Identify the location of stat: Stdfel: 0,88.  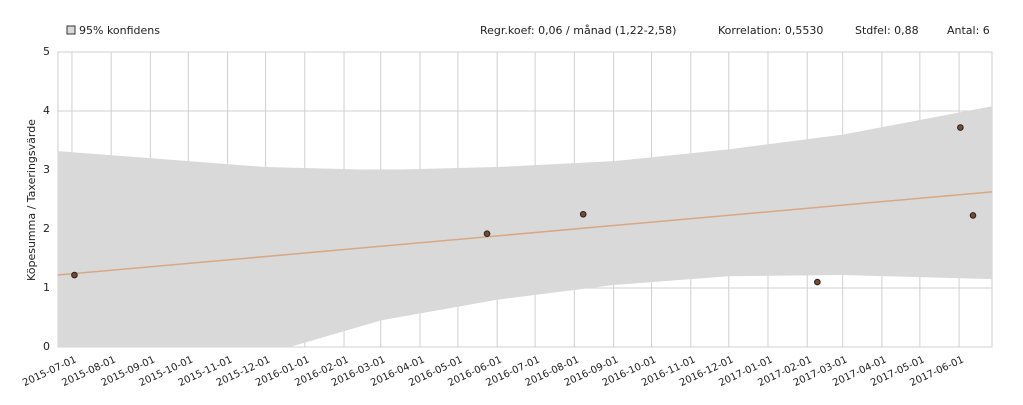
(887, 30).